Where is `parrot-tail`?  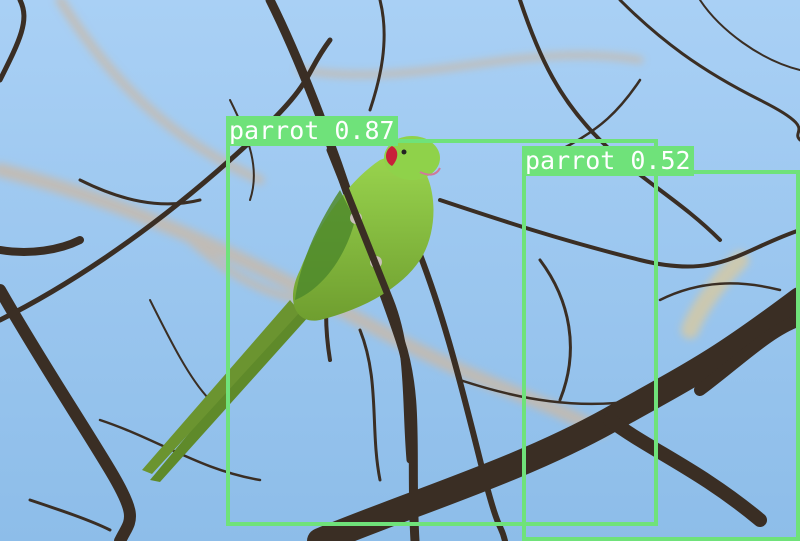
parrot-tail is located at coordinates (230, 391).